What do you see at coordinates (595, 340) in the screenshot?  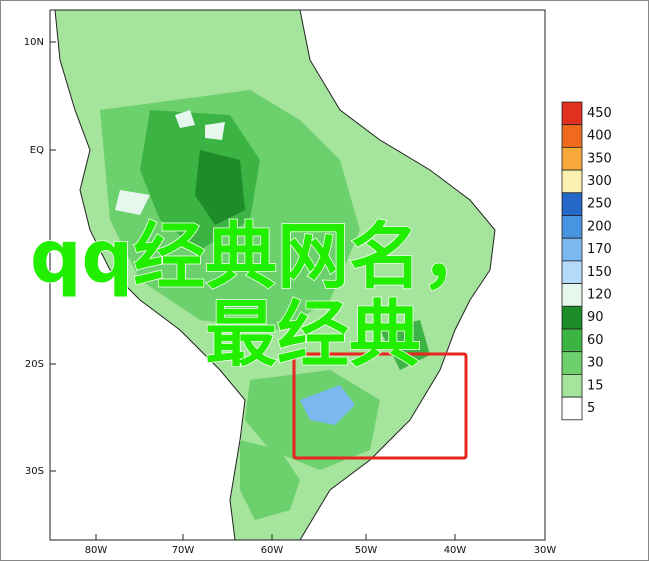 I see `legend-label: 60` at bounding box center [595, 340].